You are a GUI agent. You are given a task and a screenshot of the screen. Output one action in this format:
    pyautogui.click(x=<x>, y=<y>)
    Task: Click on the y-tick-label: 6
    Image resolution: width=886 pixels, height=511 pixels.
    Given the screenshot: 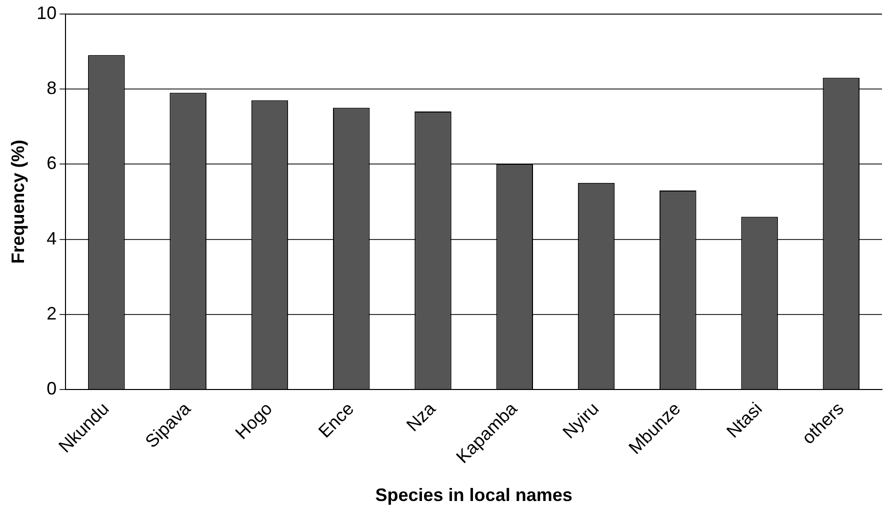 What is the action you would take?
    pyautogui.click(x=51, y=163)
    